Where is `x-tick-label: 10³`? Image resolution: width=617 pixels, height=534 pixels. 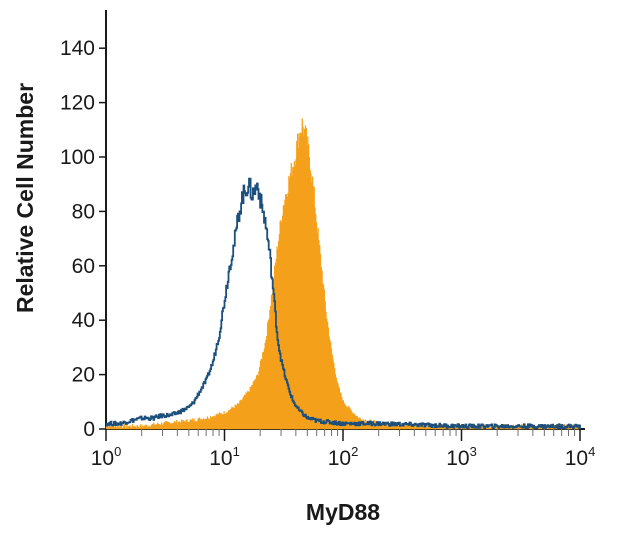 x-tick-label: 10³ is located at coordinates (461, 457).